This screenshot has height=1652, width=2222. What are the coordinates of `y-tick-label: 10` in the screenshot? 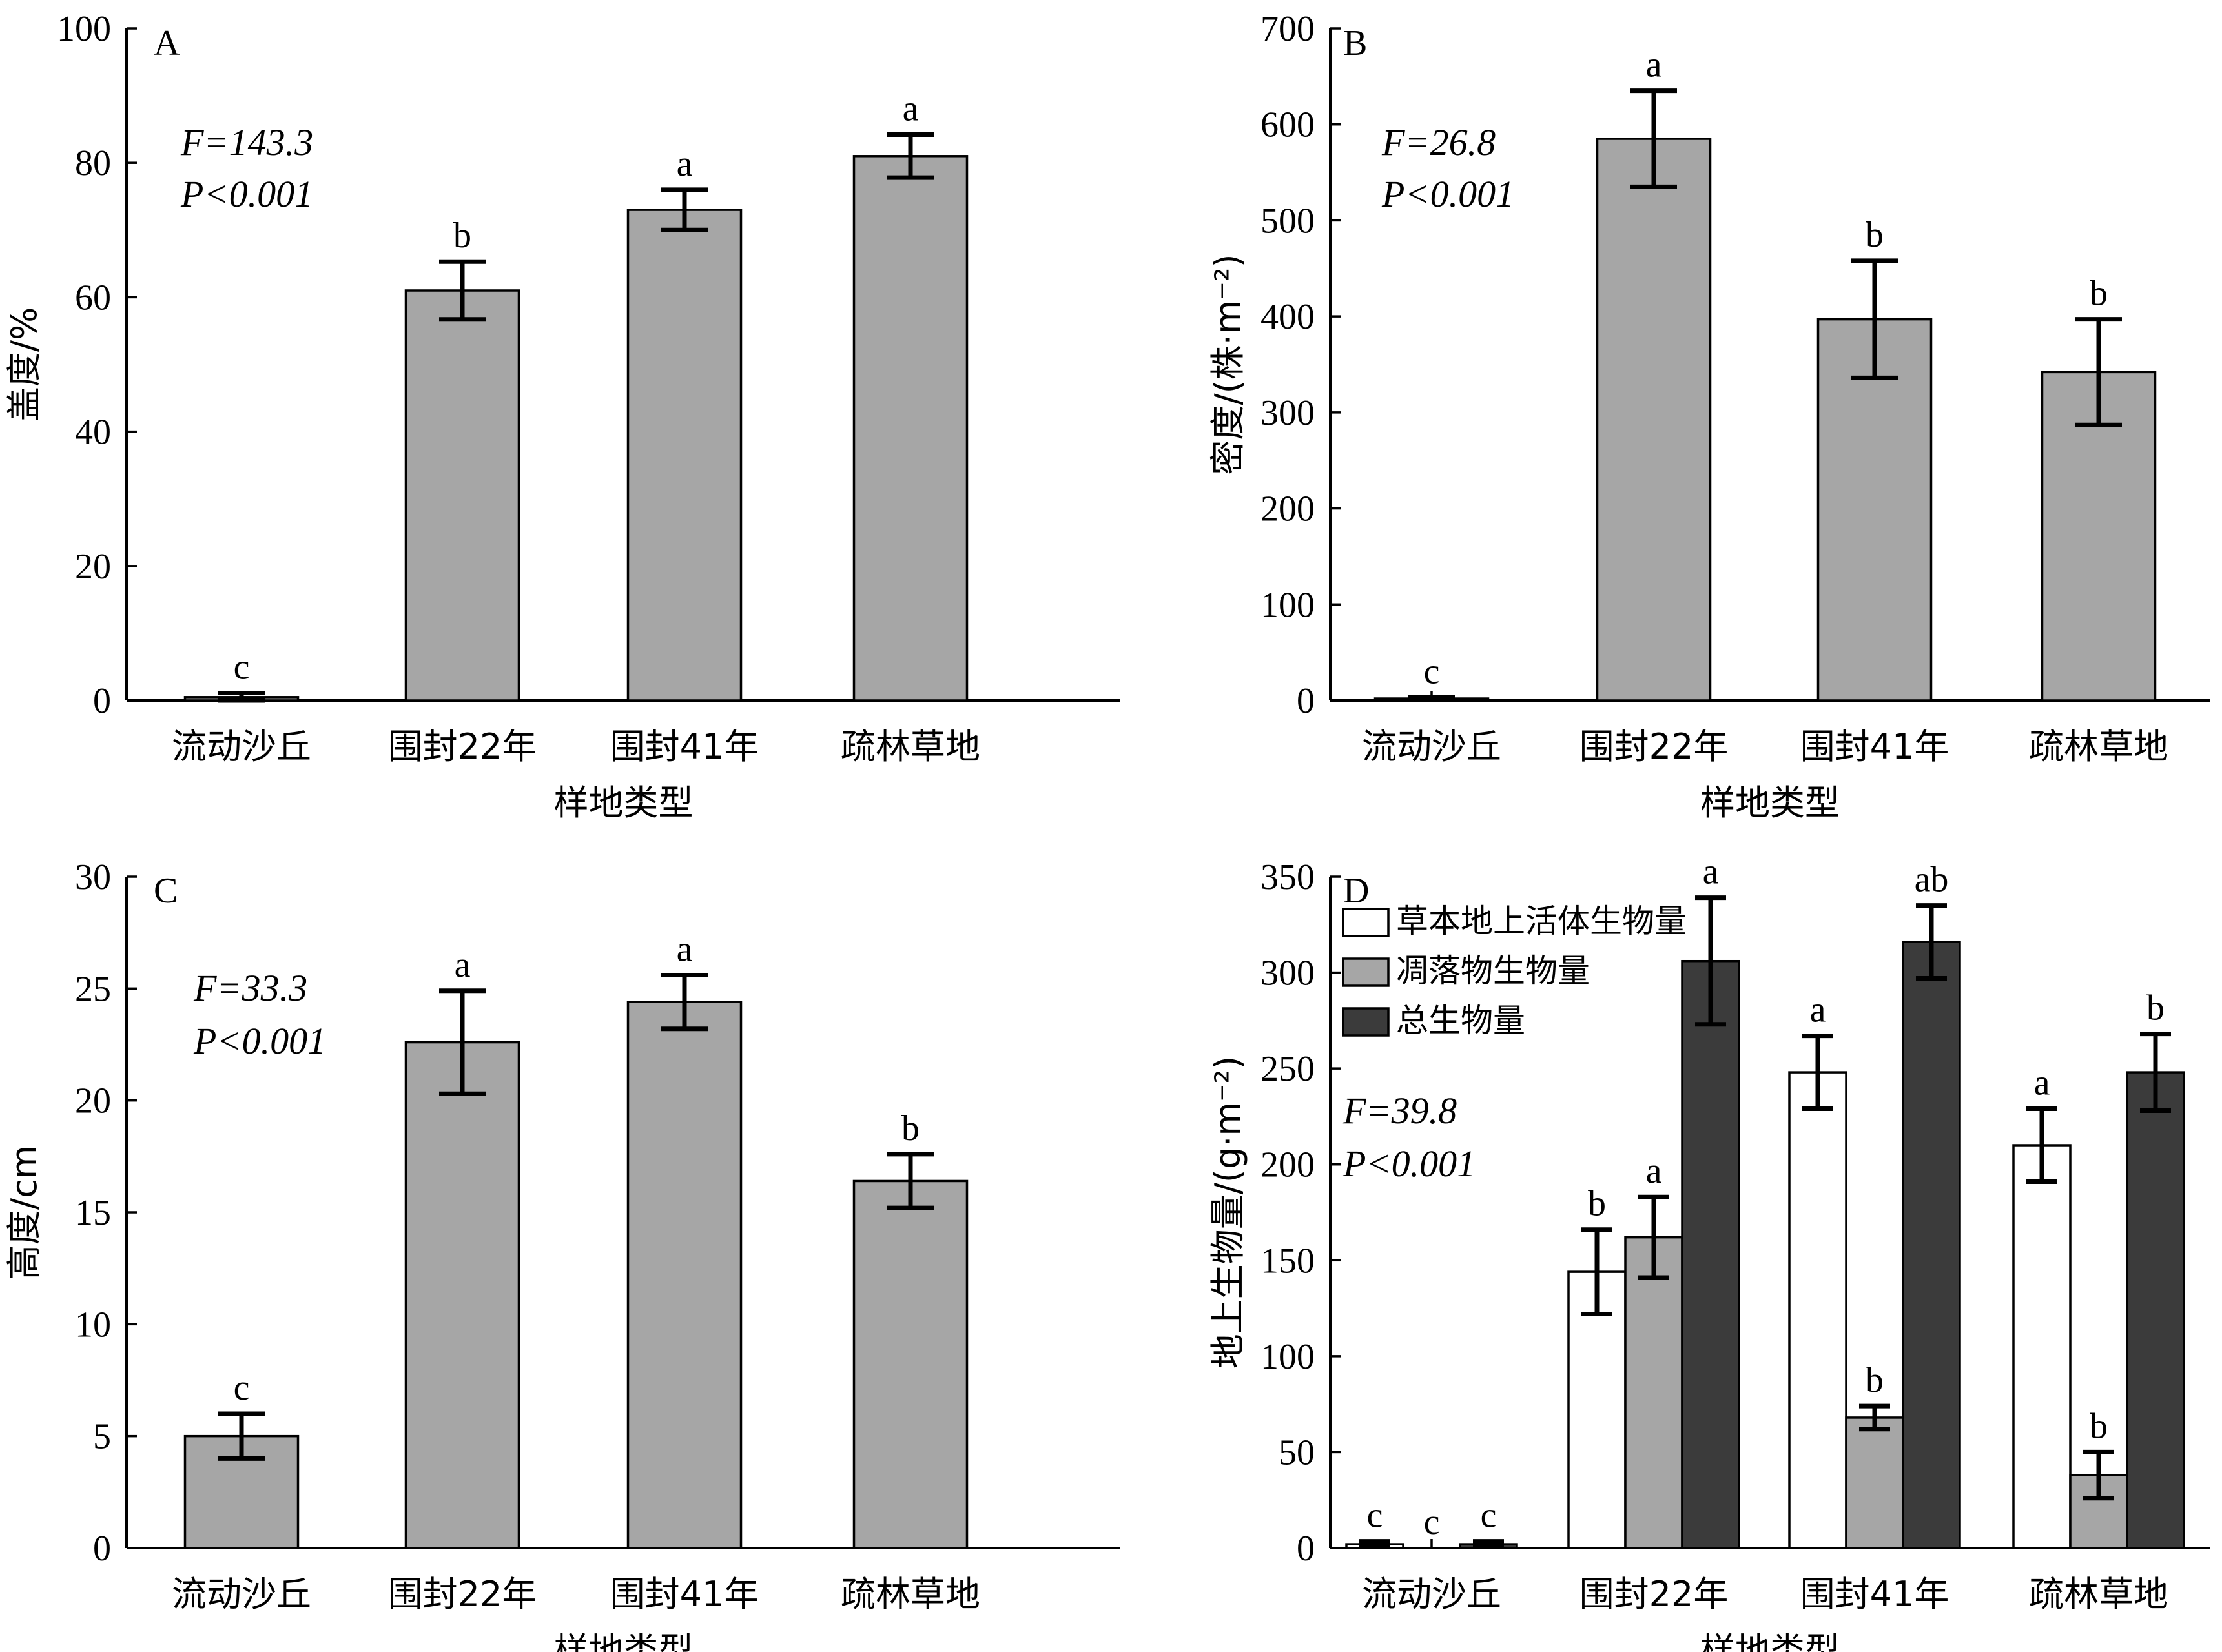 It's located at (93, 1325).